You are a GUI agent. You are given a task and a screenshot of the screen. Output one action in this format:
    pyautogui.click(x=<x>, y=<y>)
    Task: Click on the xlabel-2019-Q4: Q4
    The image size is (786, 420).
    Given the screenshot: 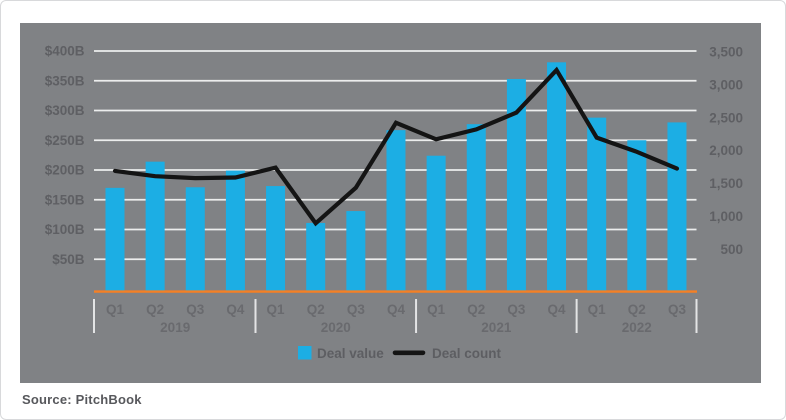 What is the action you would take?
    pyautogui.click(x=235, y=309)
    